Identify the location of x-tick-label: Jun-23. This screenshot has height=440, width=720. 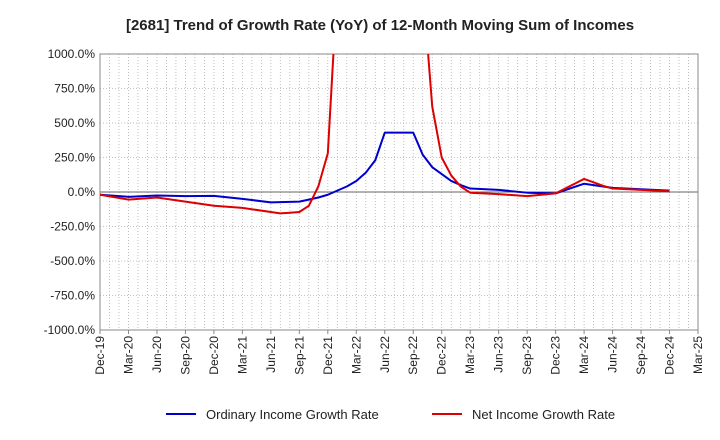
(499, 354).